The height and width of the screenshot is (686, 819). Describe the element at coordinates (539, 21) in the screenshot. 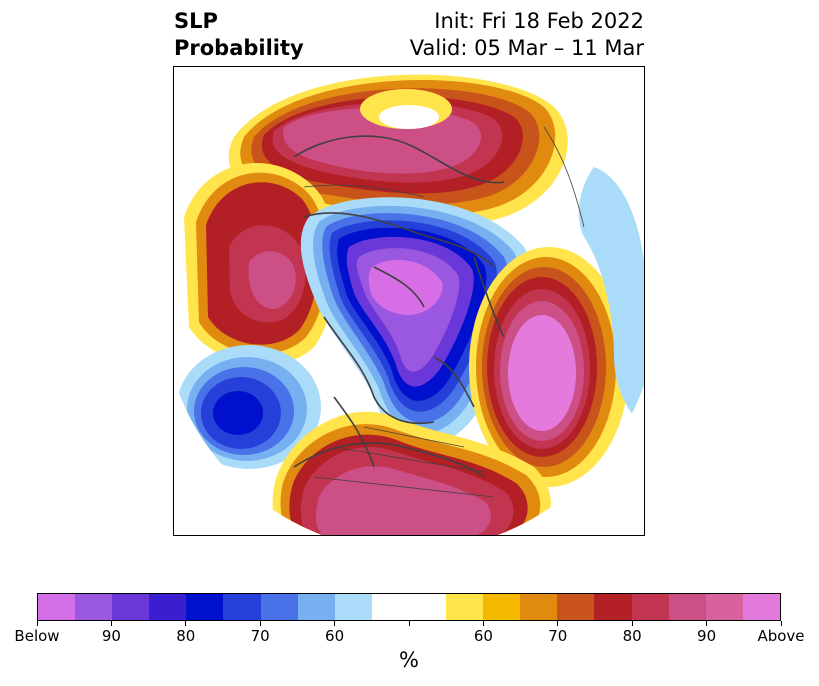

I see `init-date: Init: Fri 18 Feb 2022` at that location.